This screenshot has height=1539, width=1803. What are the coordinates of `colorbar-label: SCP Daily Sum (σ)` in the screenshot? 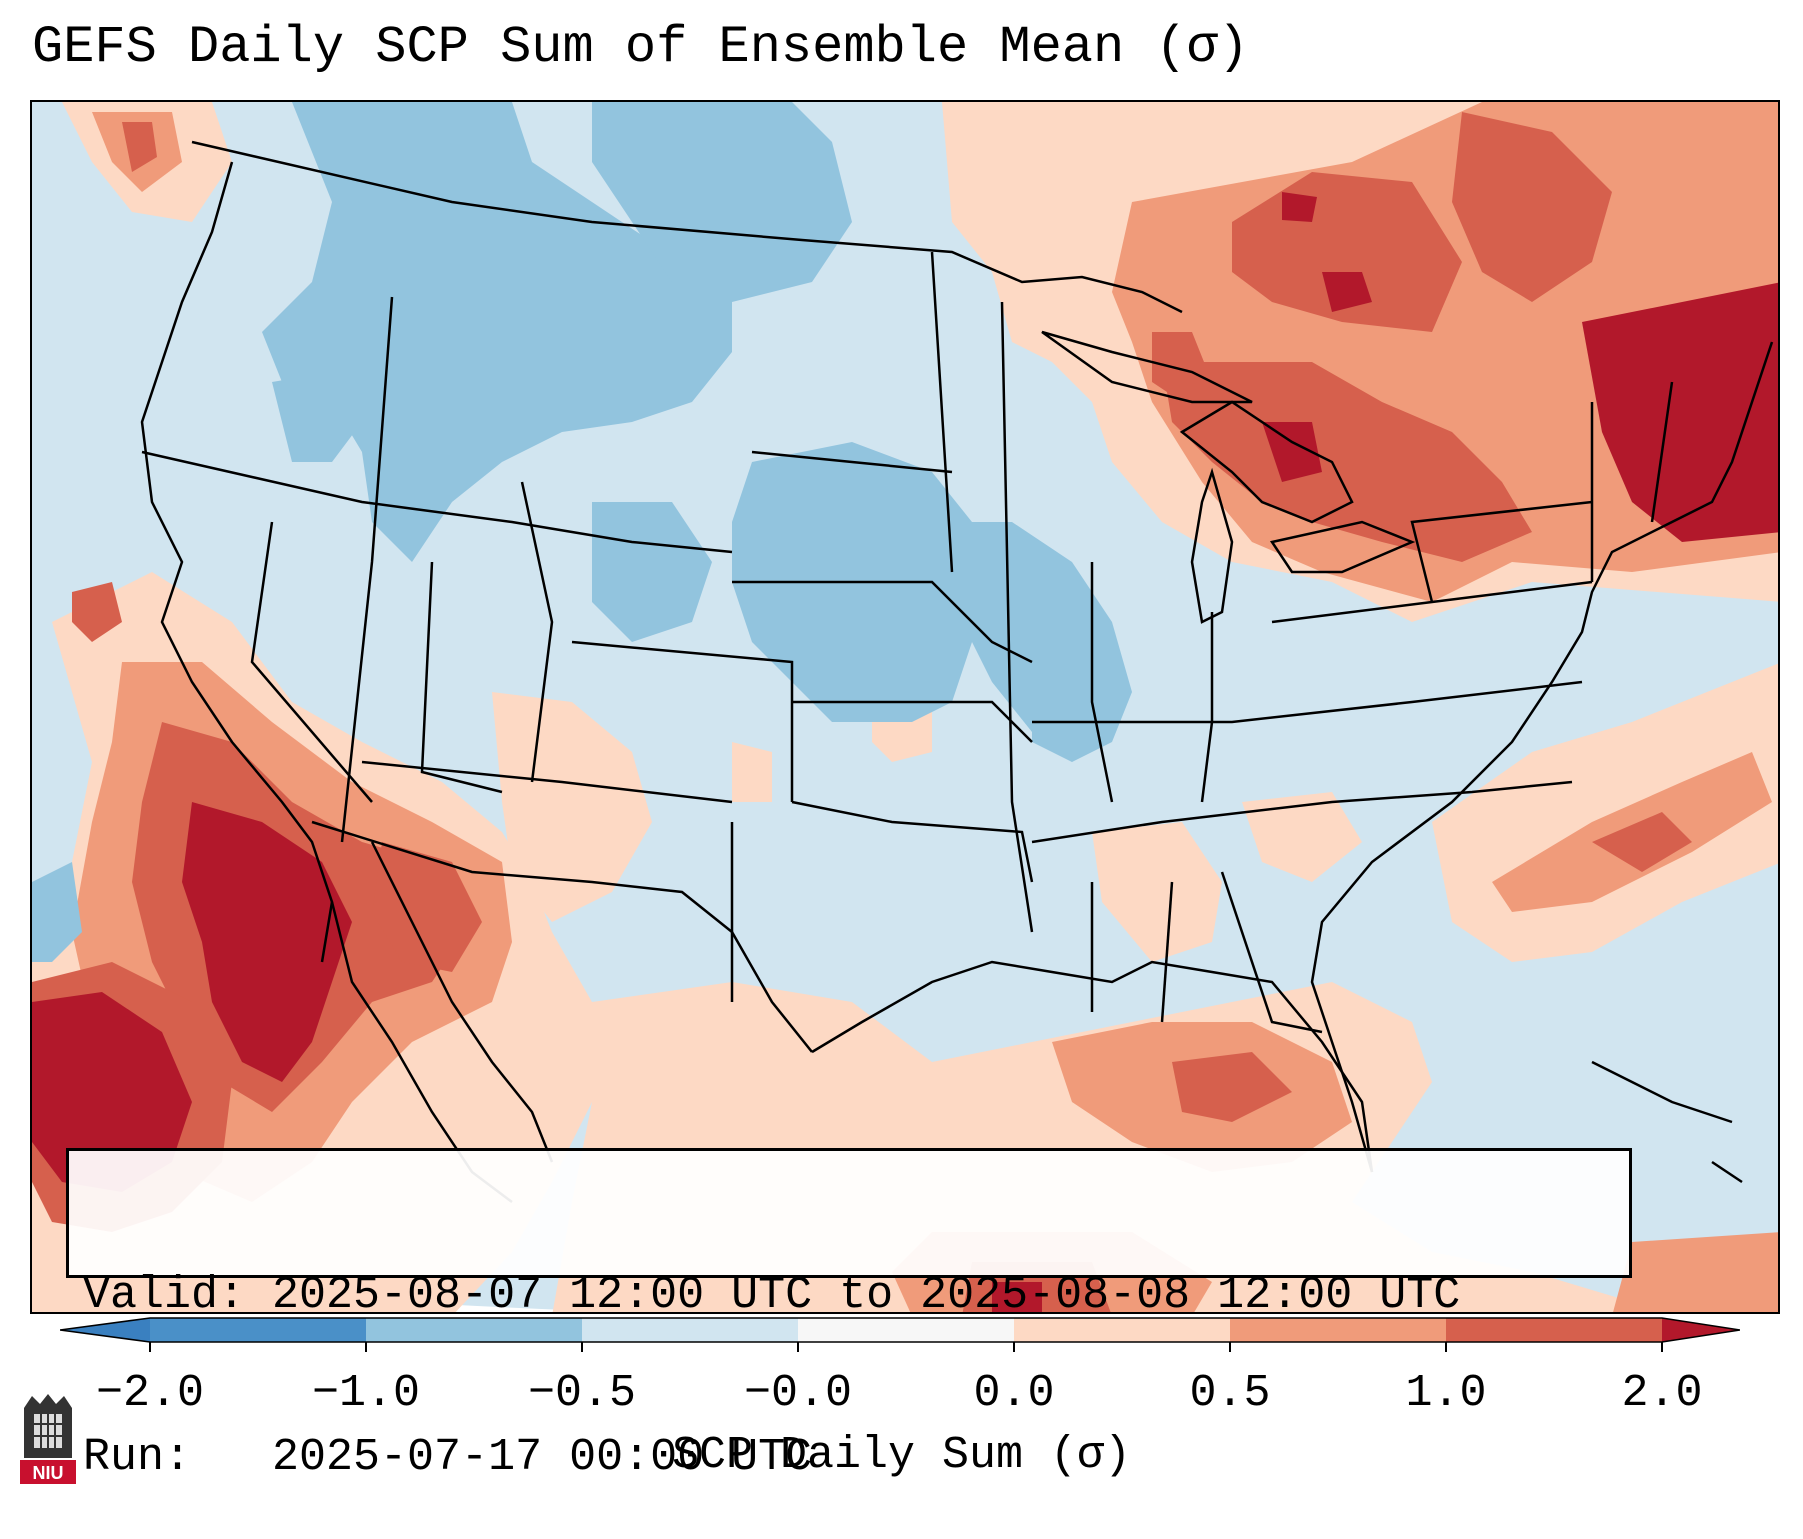 It's located at (901, 1455).